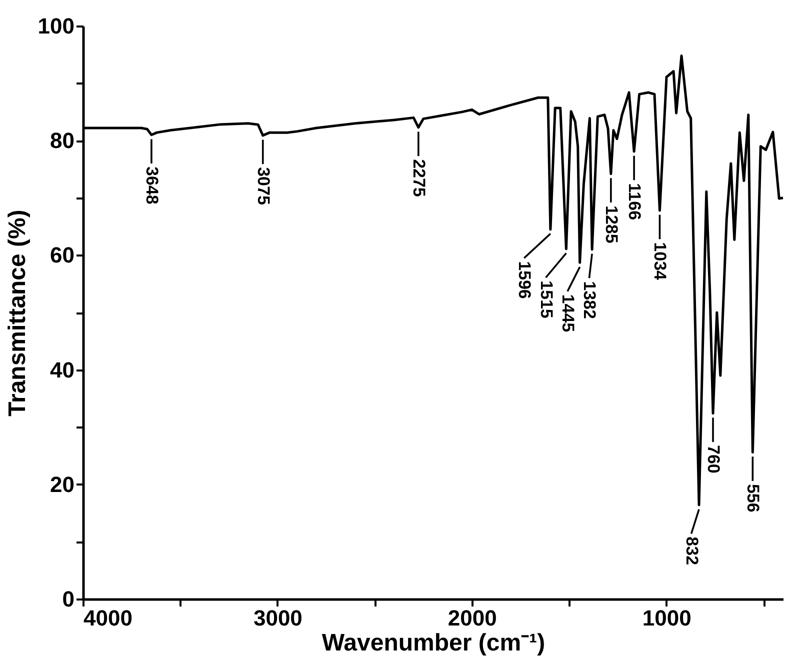 This screenshot has height=671, width=797. What do you see at coordinates (56, 26) in the screenshot?
I see `y-tick-label: 100` at bounding box center [56, 26].